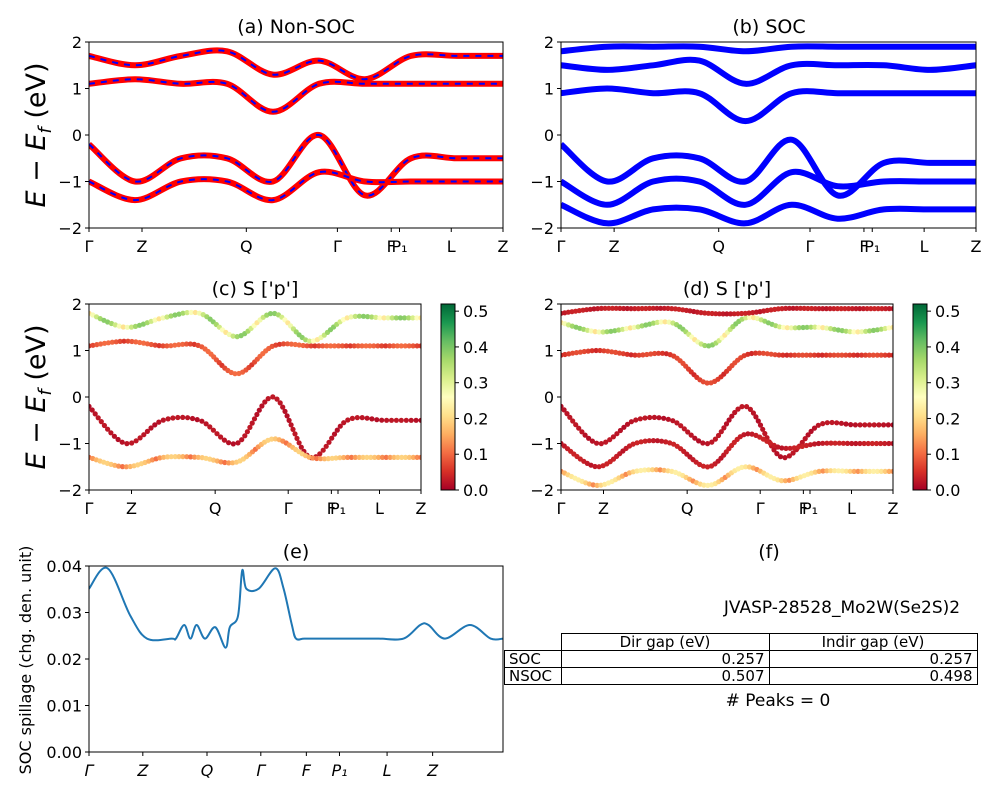 This screenshot has height=800, width=1000. What do you see at coordinates (25, 660) in the screenshot?
I see `spillage-ylabel: SOC spillage (chg. den. unit)` at bounding box center [25, 660].